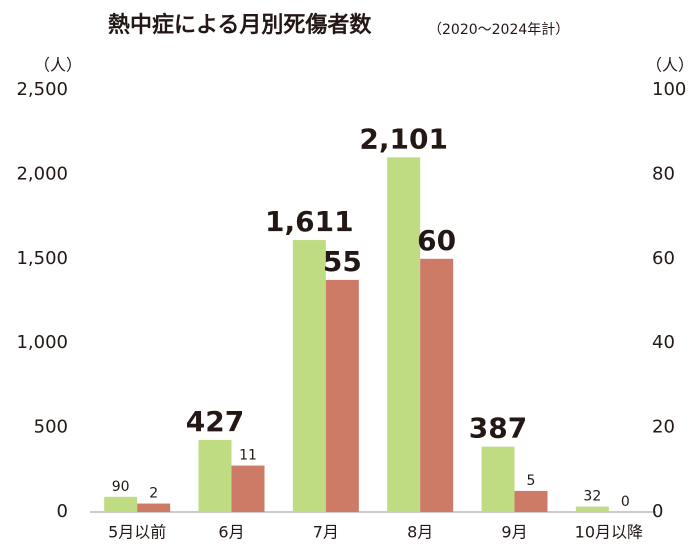  Describe the element at coordinates (531, 481) in the screenshot. I see `data-label: 5` at that location.